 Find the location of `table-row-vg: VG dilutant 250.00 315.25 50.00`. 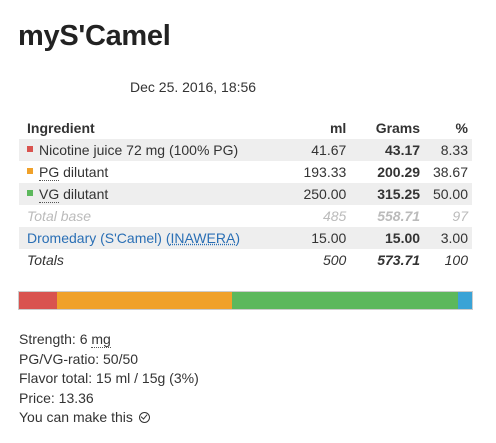

table-row-vg: VG dilutant 250.00 315.25 50.00 is located at coordinates (245, 194).